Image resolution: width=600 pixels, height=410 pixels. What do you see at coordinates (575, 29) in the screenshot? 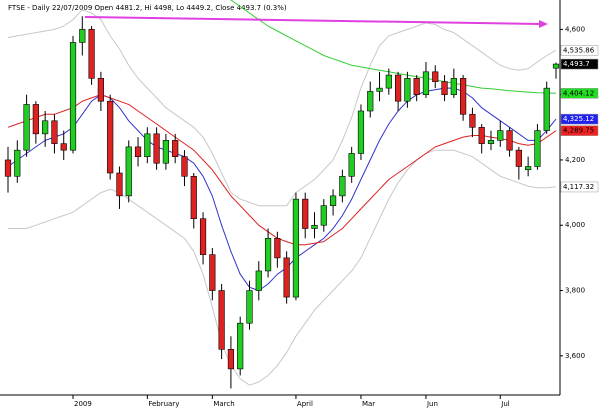
I see `y-tick-label: 4,600` at bounding box center [575, 29].